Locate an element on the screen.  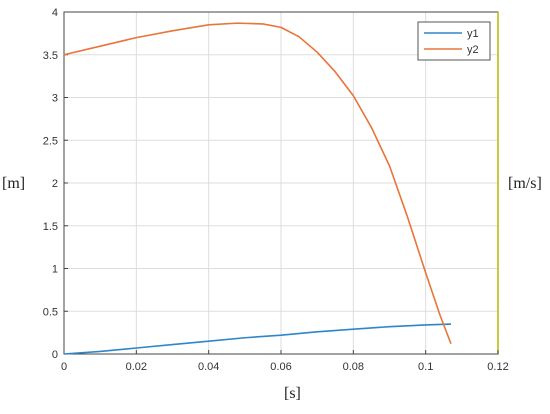
y-tick-label: 1.5 is located at coordinates (50, 227).